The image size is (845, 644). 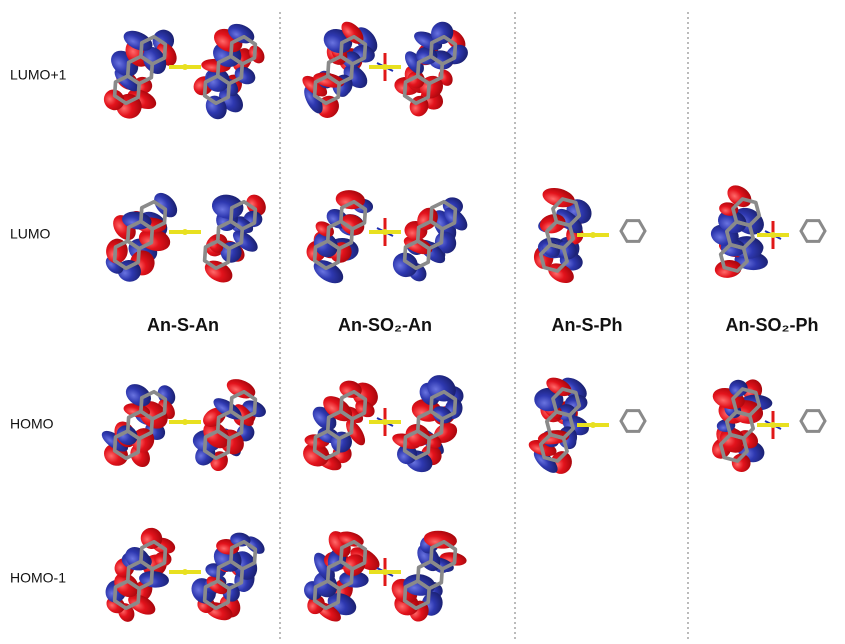 What do you see at coordinates (38, 75) in the screenshot?
I see `row-label: LUMO+1` at bounding box center [38, 75].